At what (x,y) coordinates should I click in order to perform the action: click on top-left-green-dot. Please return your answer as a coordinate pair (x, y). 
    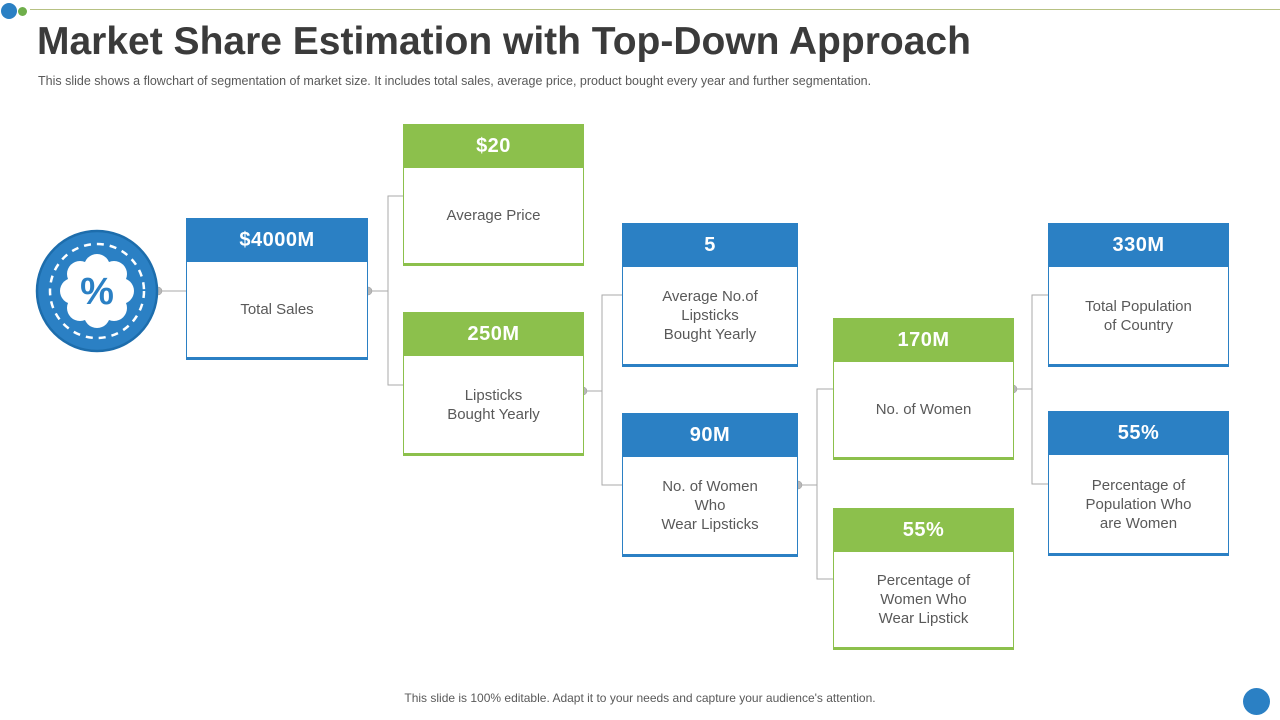
    Looking at the image, I should click on (22, 11).